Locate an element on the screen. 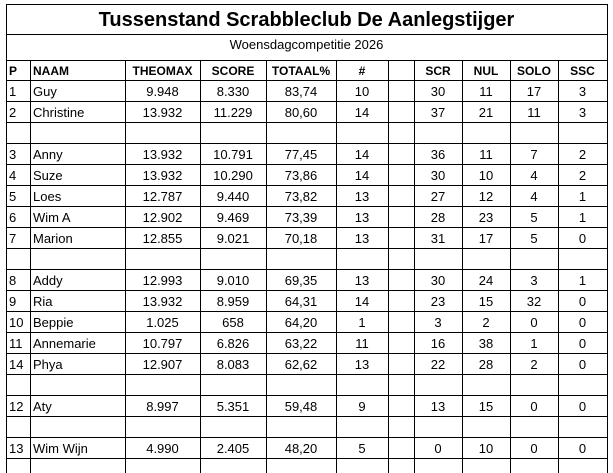 Image resolution: width=613 pixels, height=473 pixels. table-cell-nul: 17 is located at coordinates (486, 238).